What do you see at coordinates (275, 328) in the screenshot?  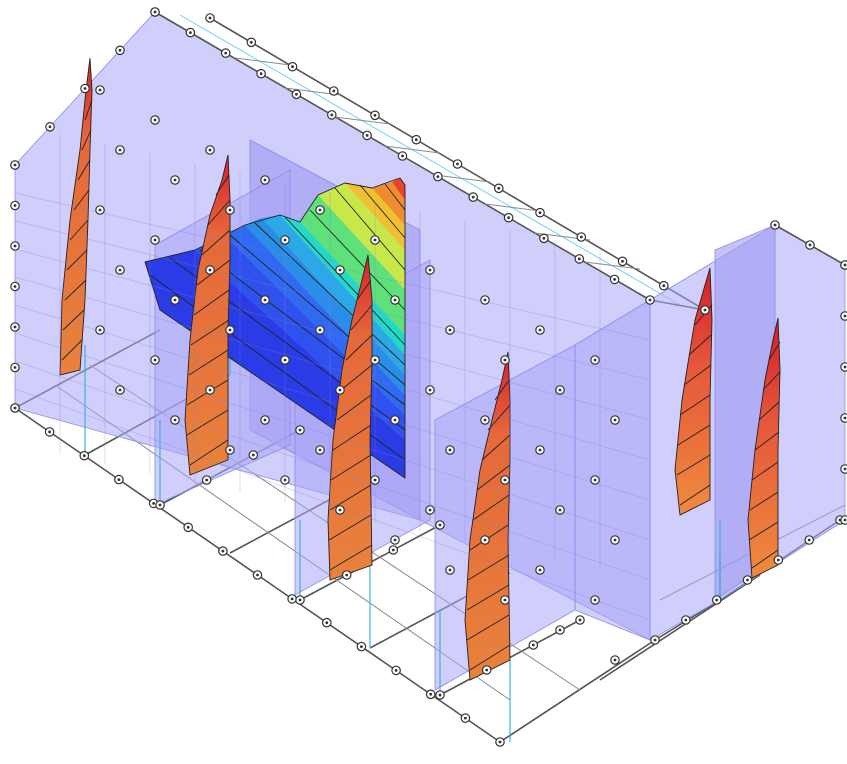 I see `contour-outline` at bounding box center [275, 328].